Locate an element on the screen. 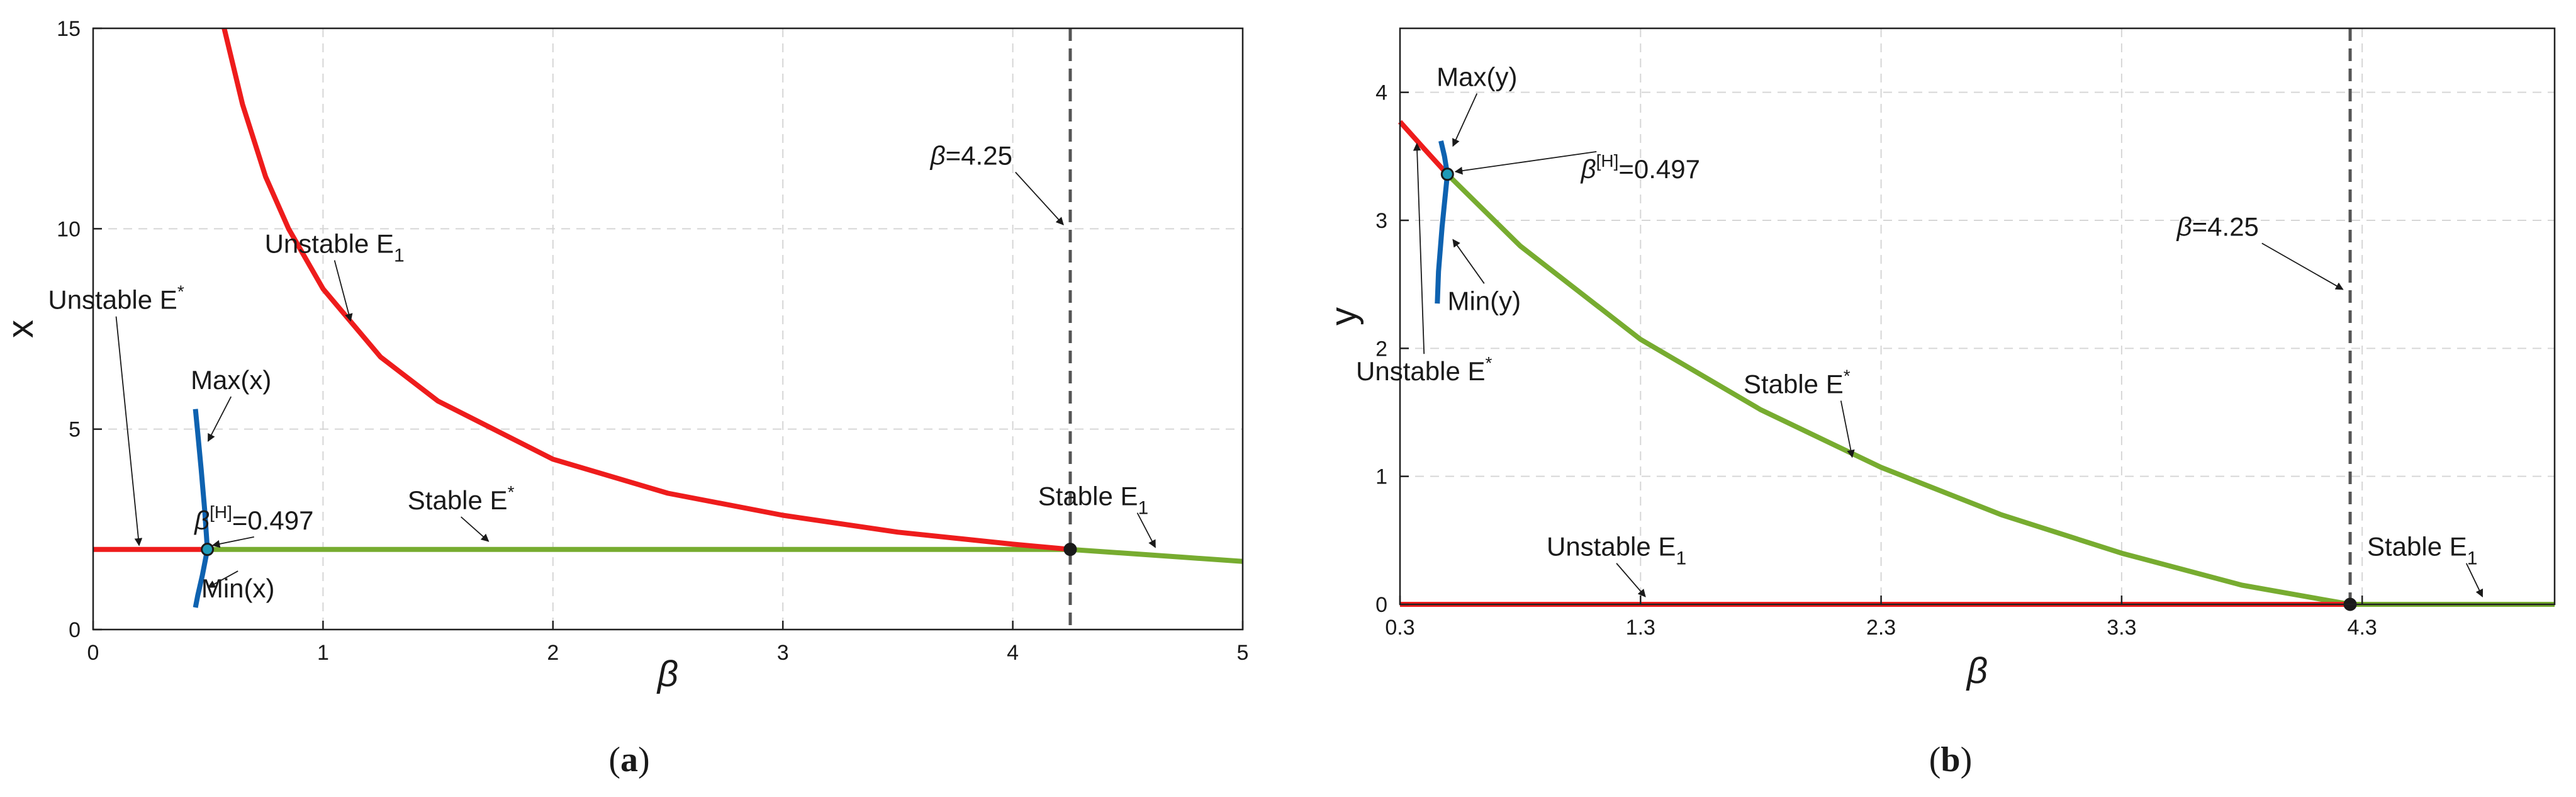 The width and height of the screenshot is (2576, 797). annotation-max-y: Max(y) is located at coordinates (1476, 77).